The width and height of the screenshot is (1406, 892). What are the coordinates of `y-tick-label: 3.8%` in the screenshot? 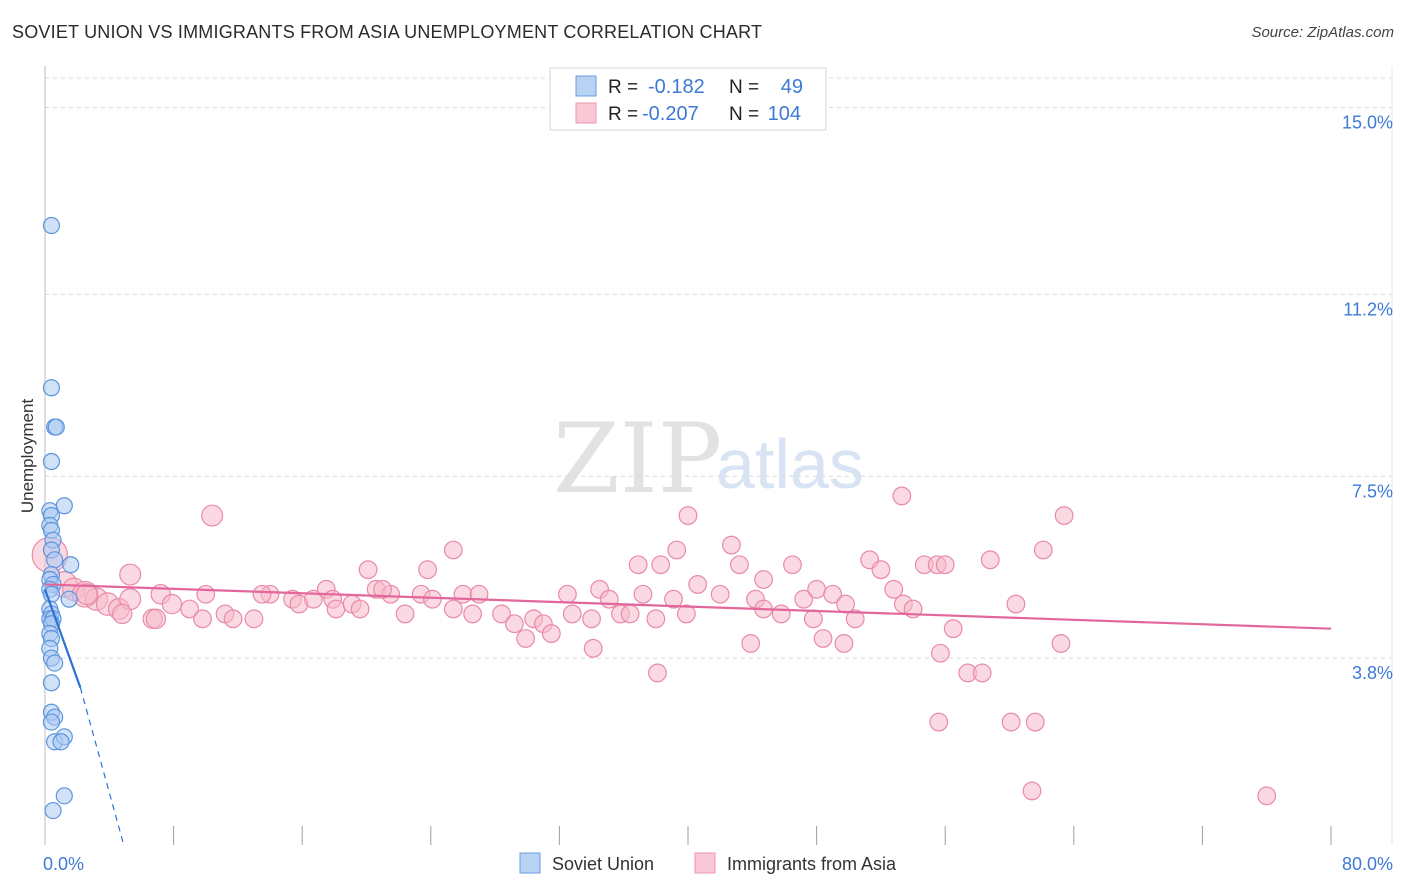 It's located at (1372, 673).